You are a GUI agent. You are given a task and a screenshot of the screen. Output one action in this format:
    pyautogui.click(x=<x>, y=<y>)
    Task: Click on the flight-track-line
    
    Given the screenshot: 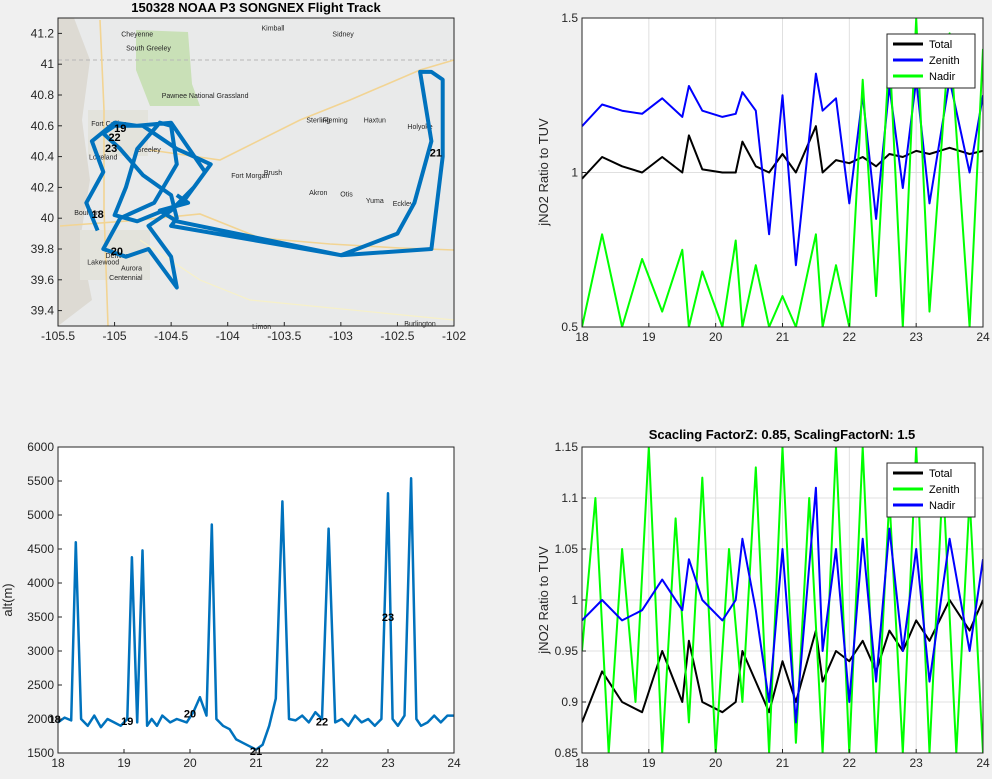 What is the action you would take?
    pyautogui.click(x=264, y=179)
    